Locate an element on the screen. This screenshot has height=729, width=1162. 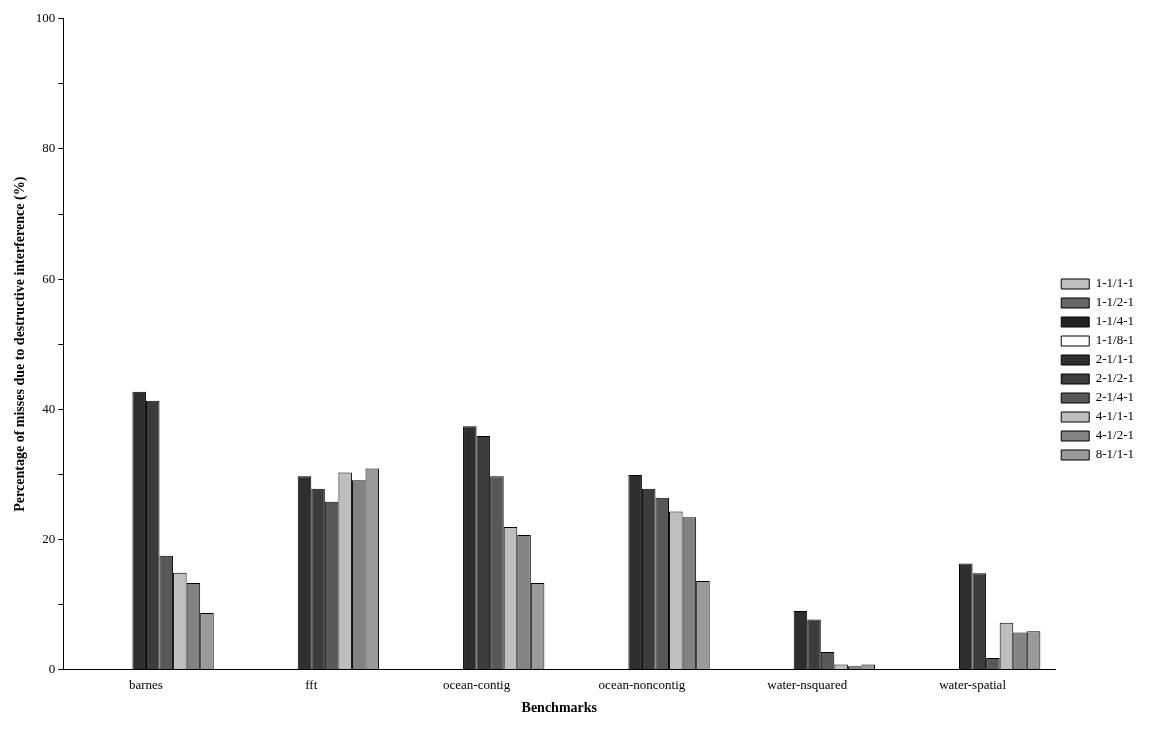
y-tick-label: 40 is located at coordinates (49, 408).